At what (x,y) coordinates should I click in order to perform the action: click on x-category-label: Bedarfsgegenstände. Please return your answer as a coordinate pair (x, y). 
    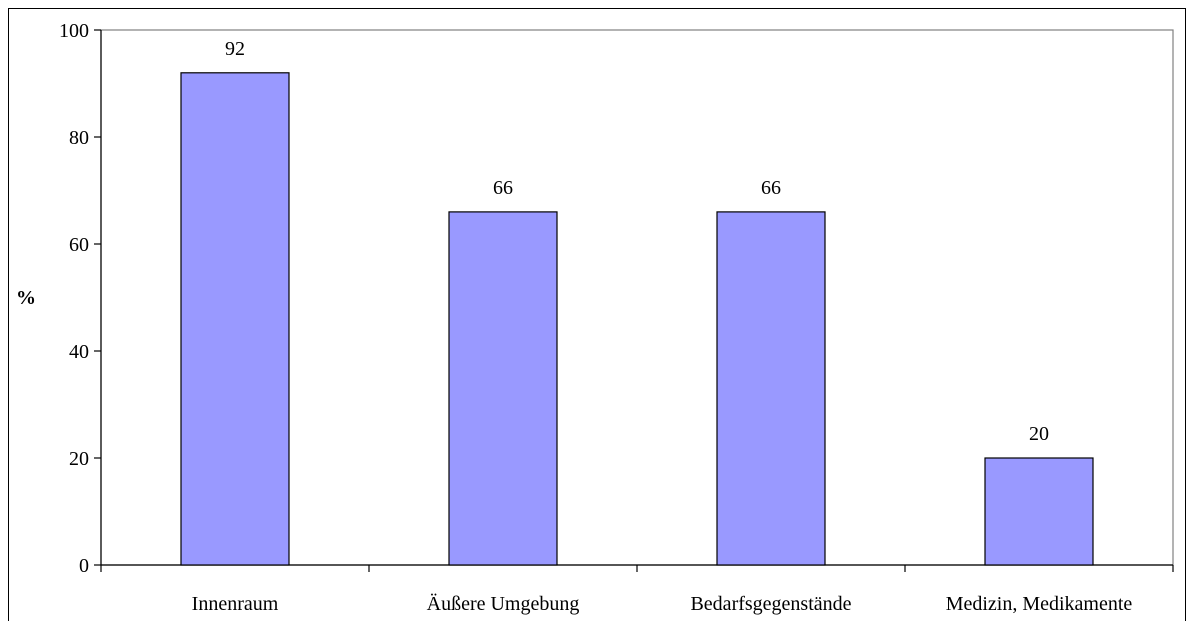
    Looking at the image, I should click on (770, 604).